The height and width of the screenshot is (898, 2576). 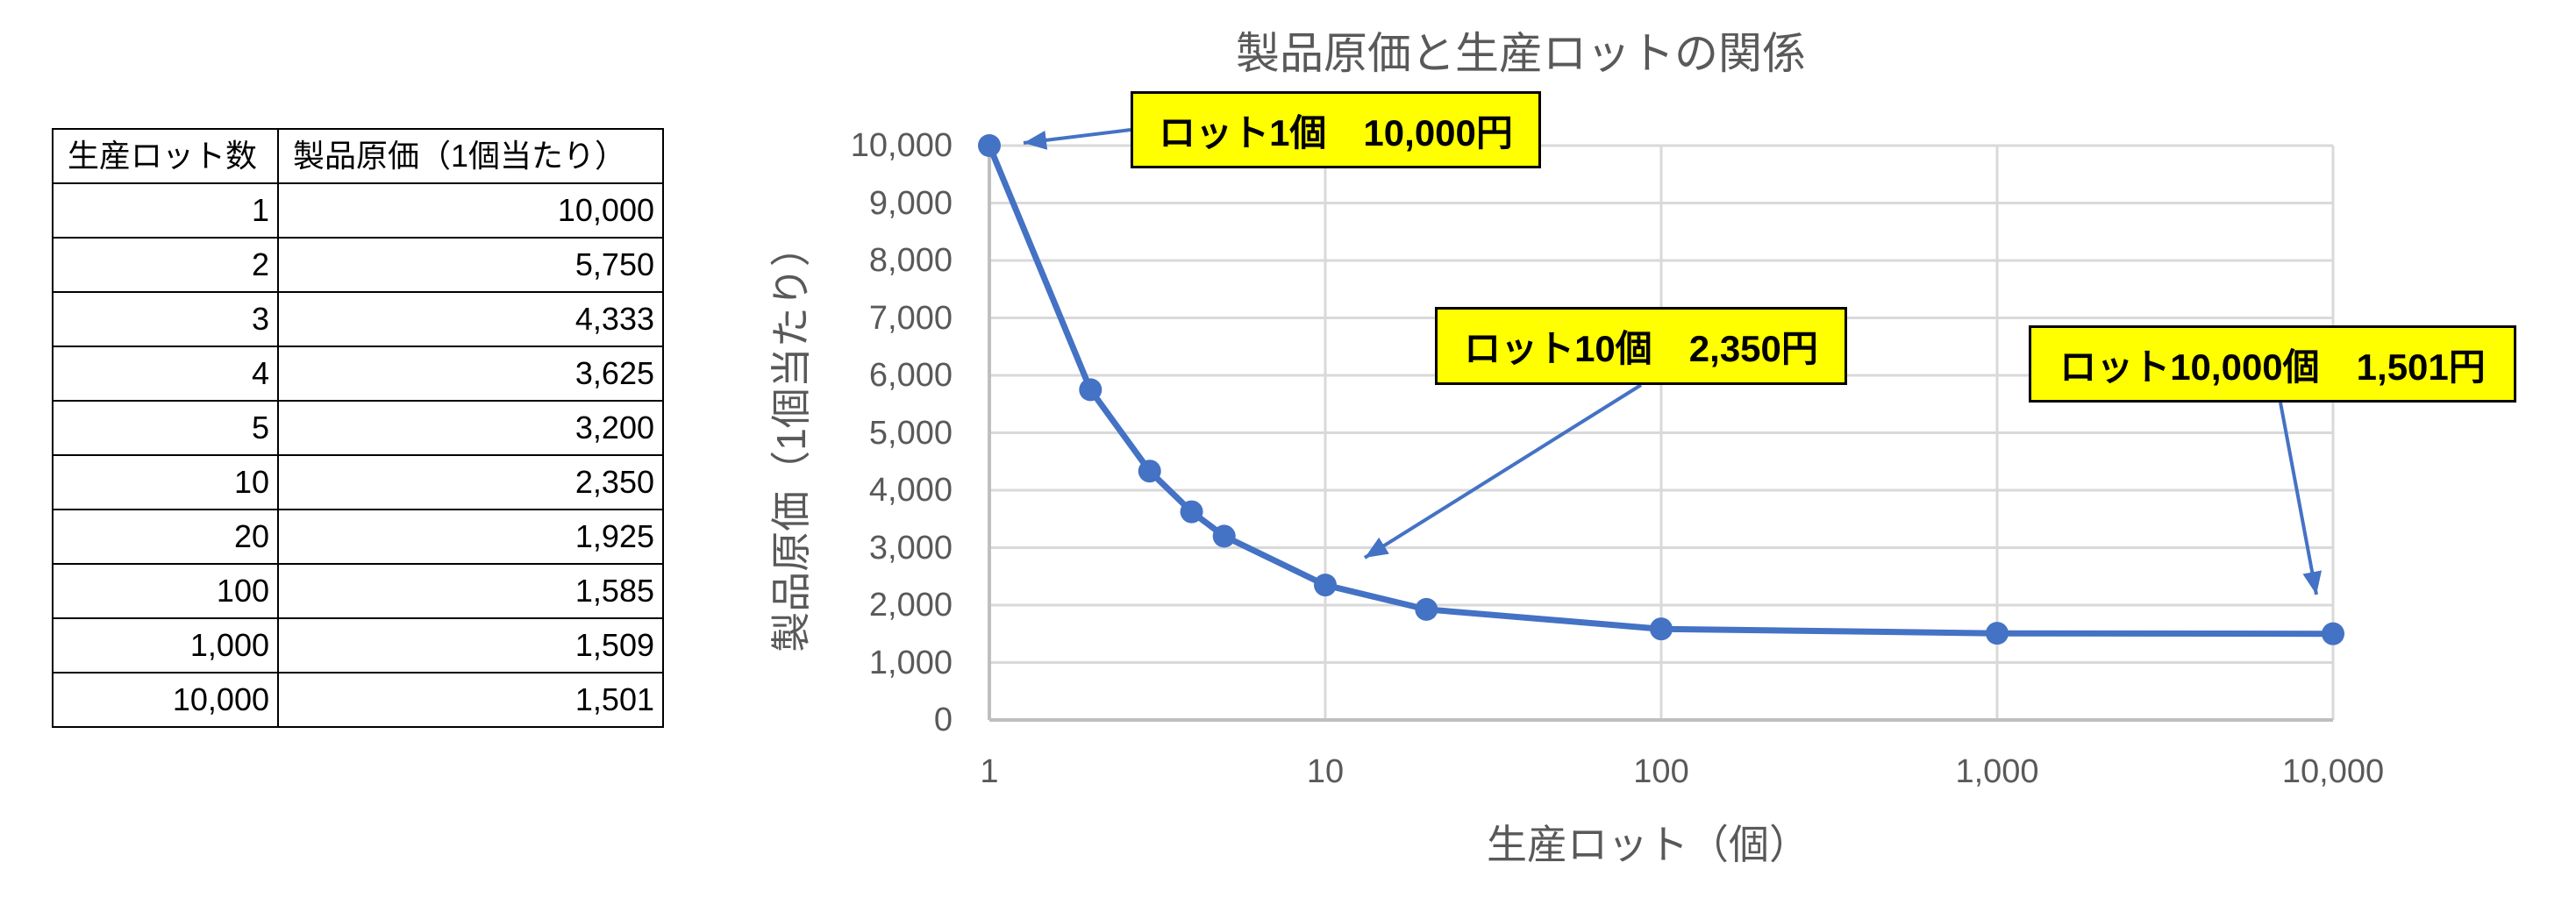 I want to click on y-tick-label: 10,000, so click(x=901, y=145).